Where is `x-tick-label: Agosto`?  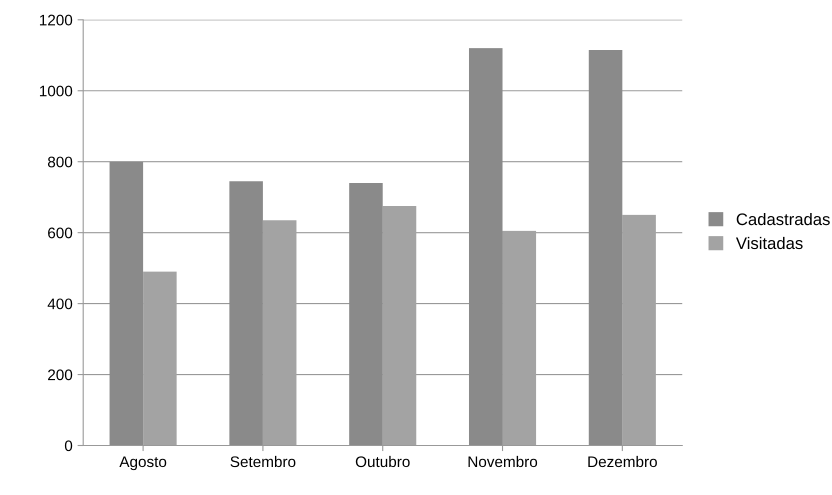
x-tick-label: Agosto is located at coordinates (142, 463).